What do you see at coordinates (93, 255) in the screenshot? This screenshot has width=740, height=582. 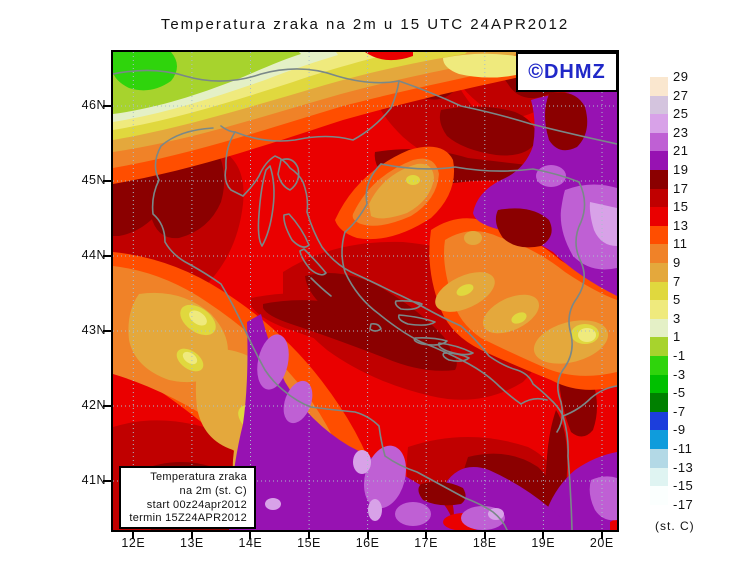 I see `lat-label-44N: 44N` at bounding box center [93, 255].